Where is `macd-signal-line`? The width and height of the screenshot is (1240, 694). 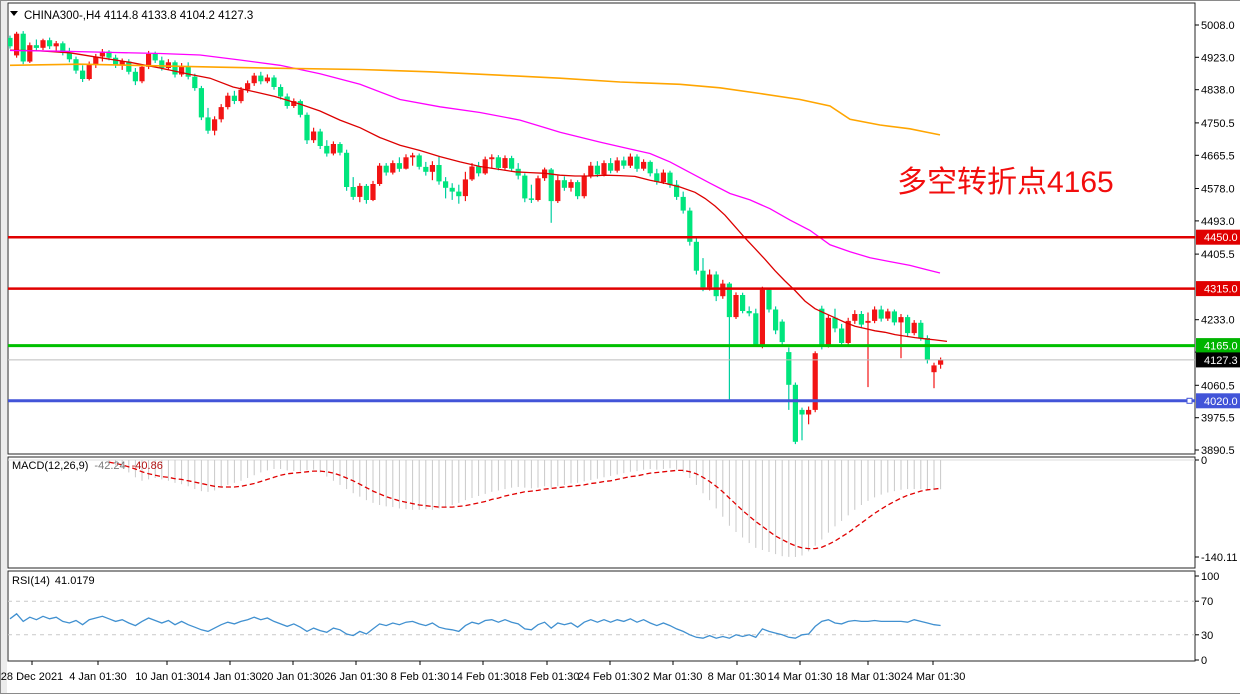
macd-signal-line is located at coordinates (524, 505).